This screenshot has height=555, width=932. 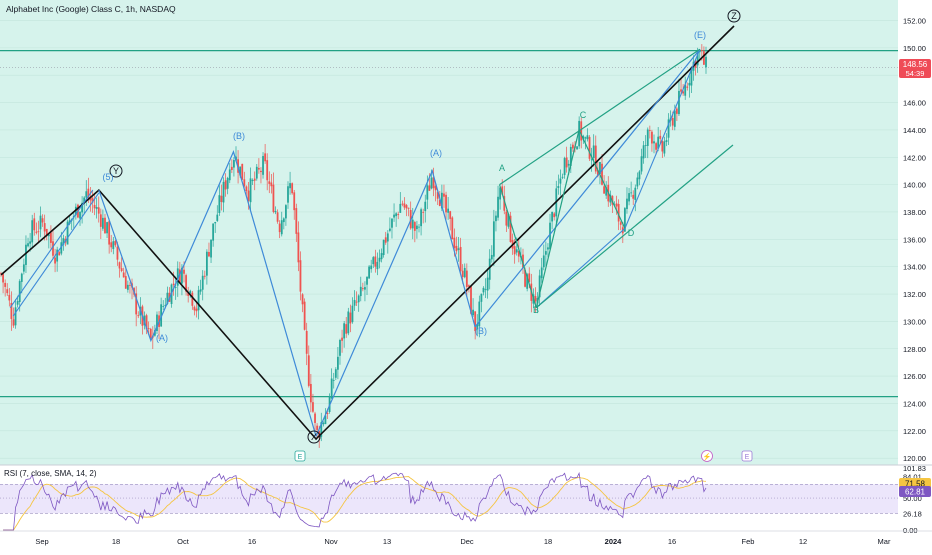 I want to click on time-axis: Sep 18 Oct 16 Nov 13 Dec 18 2024 16 Feb 12 Mar, so click(x=466, y=538).